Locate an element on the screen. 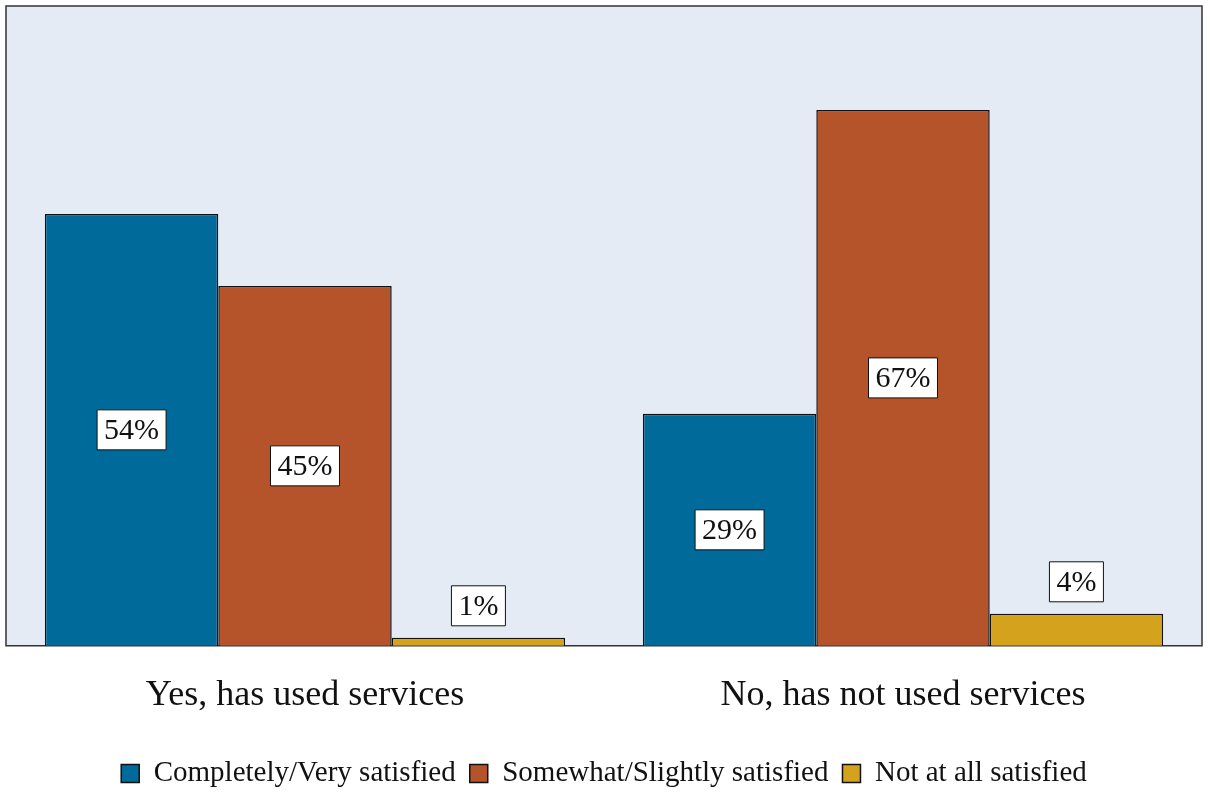 This screenshot has width=1210, height=798. legend-label: Completely/Very satisfied is located at coordinates (305, 771).